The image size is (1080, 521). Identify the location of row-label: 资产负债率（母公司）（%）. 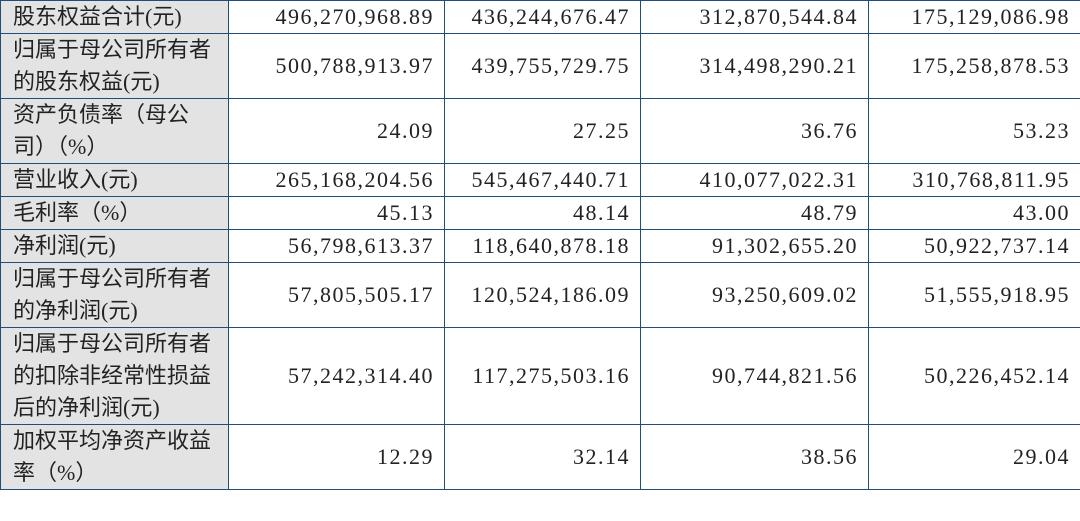
(114, 131).